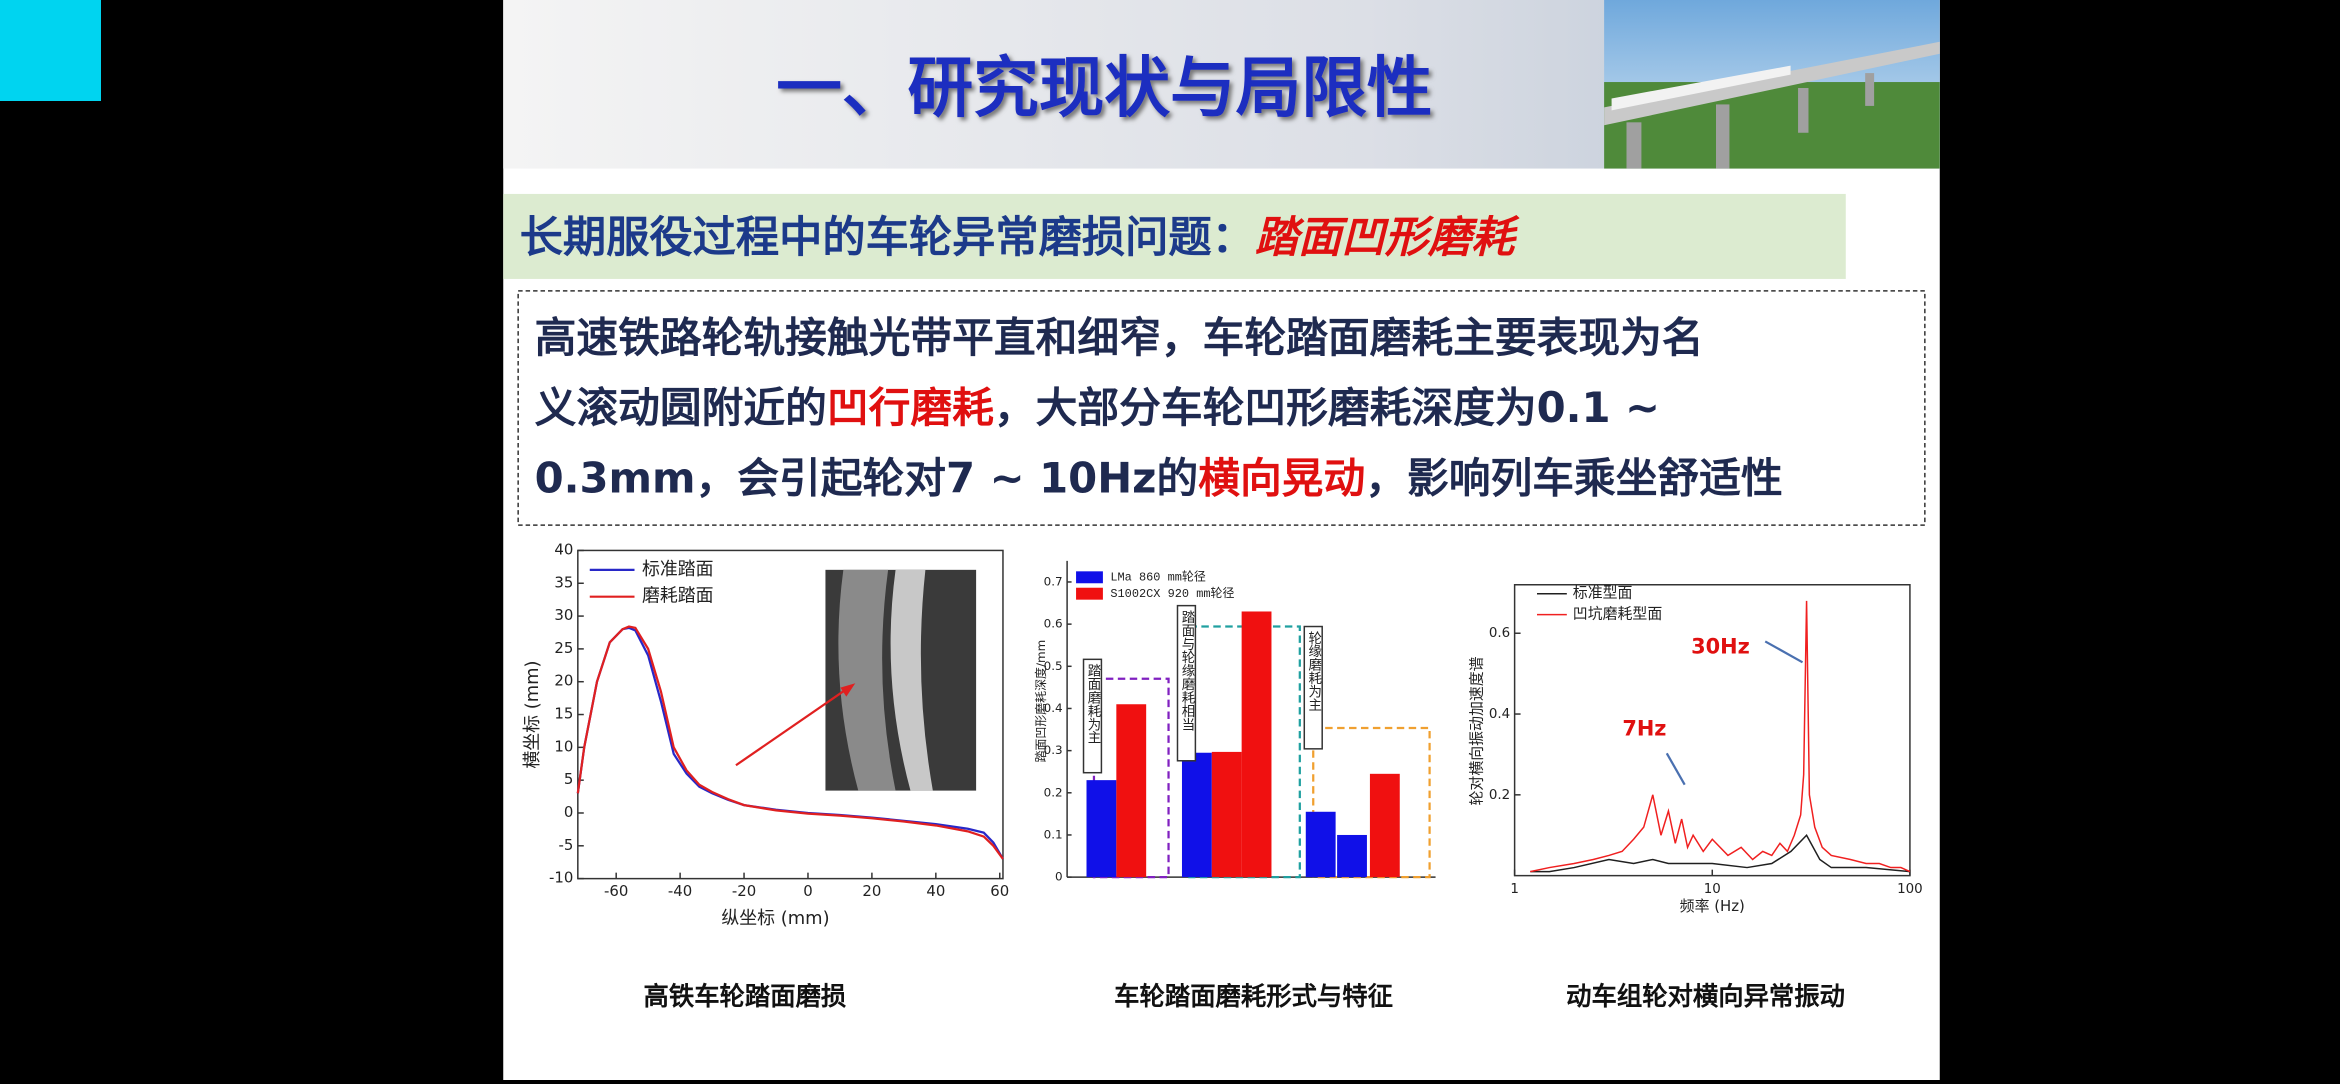  Describe the element at coordinates (1092, 704) in the screenshot. I see `annotation: 踏面磨耗为主` at that location.